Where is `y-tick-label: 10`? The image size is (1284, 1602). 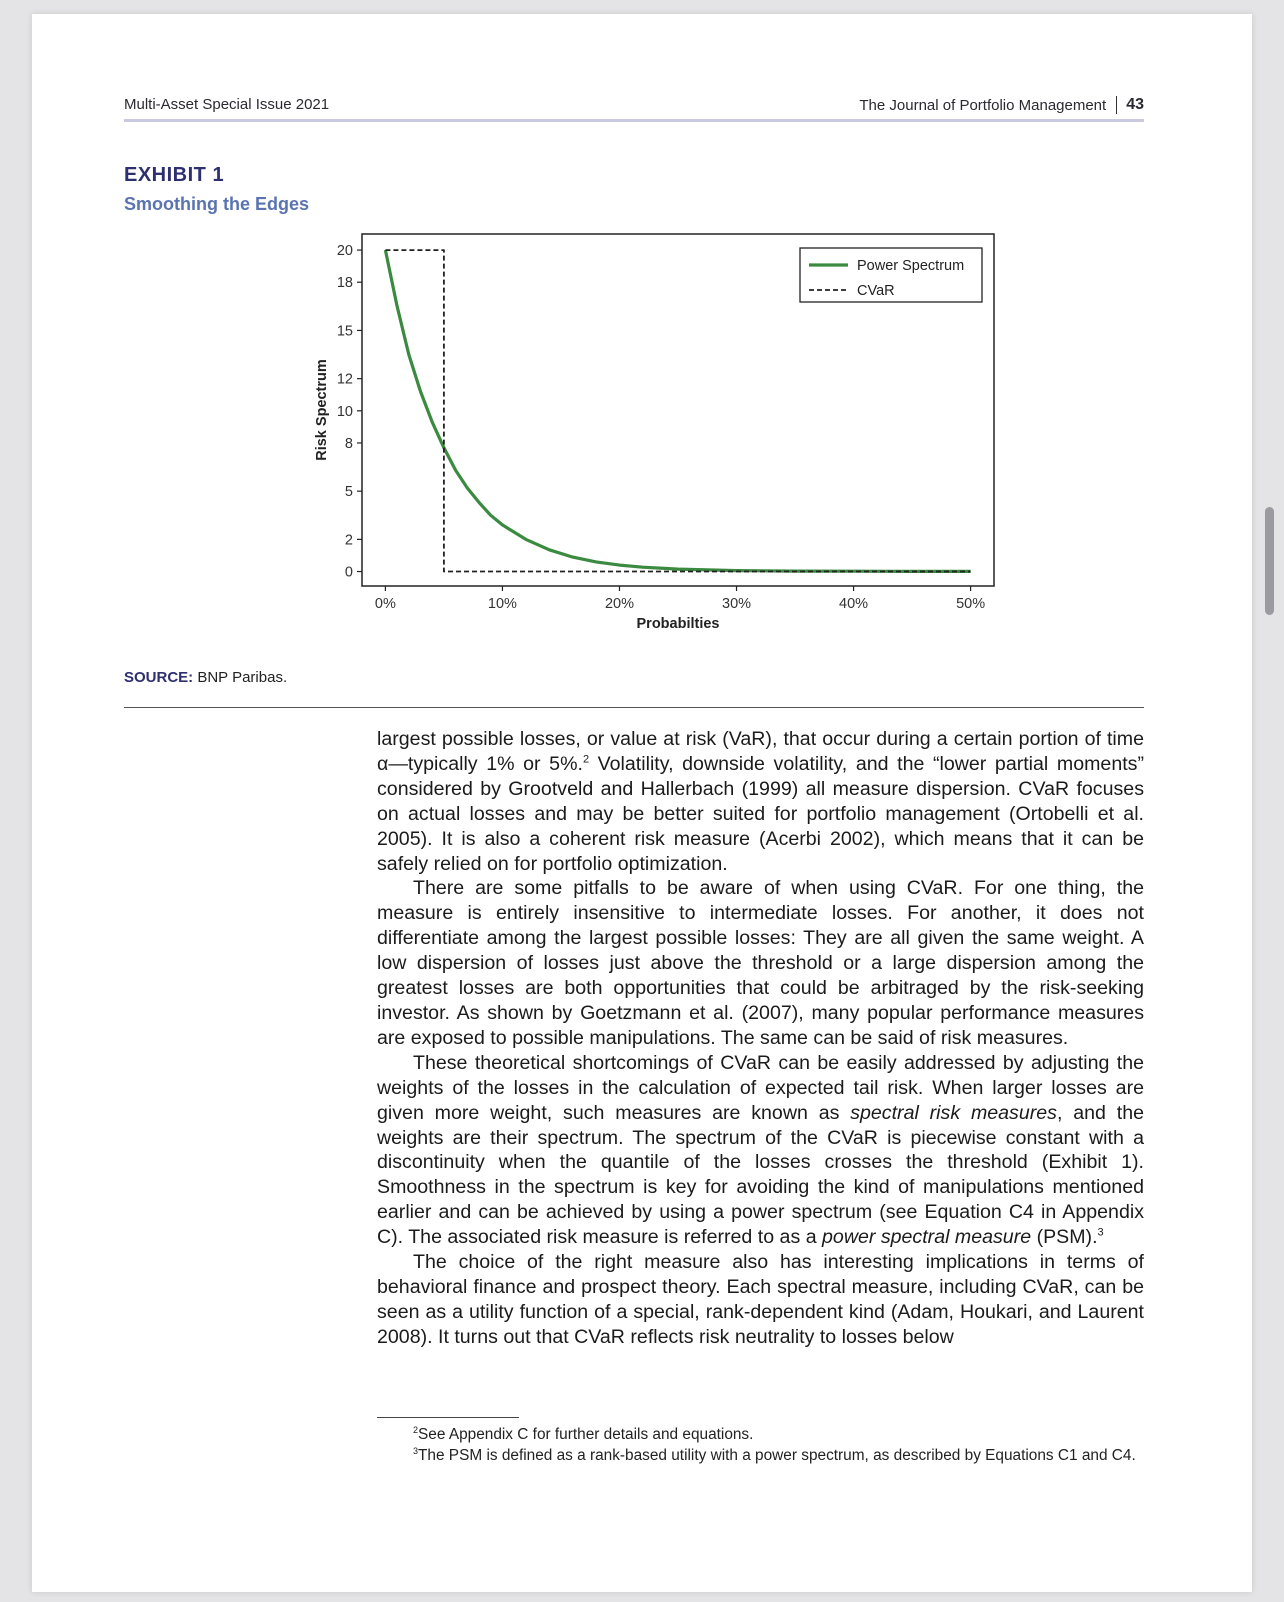
y-tick-label: 10 is located at coordinates (345, 412).